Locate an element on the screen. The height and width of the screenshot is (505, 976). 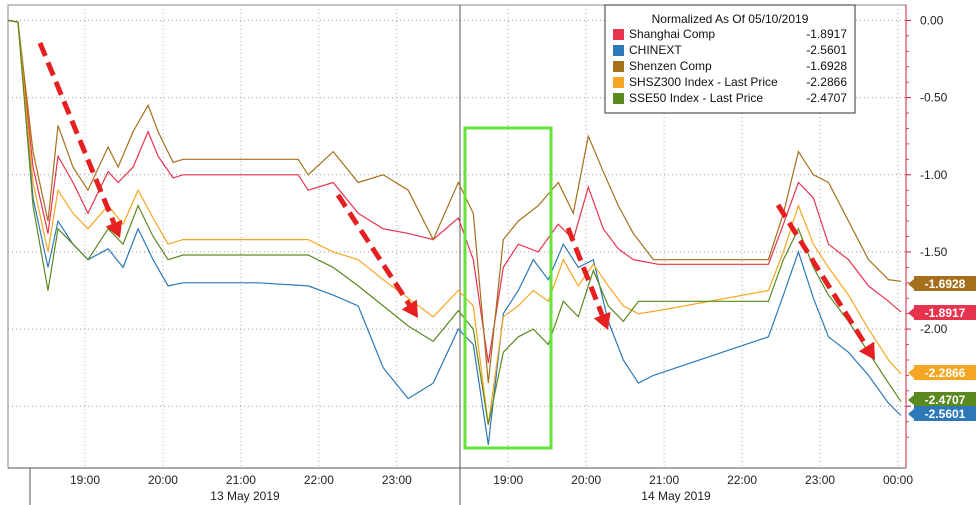
end-value-label: -2.5601 is located at coordinates (945, 414).